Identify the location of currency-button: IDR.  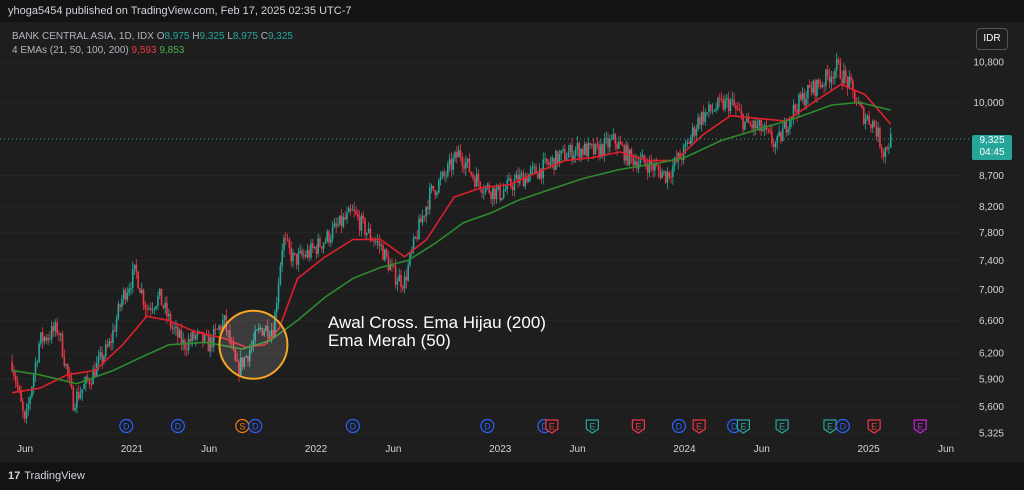
(992, 39).